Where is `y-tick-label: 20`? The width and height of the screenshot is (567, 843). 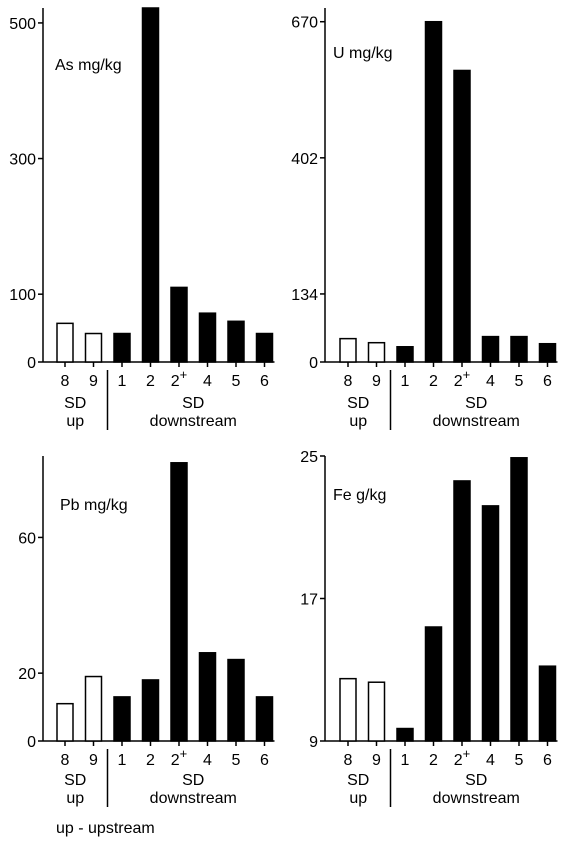
y-tick-label: 20 is located at coordinates (27, 674).